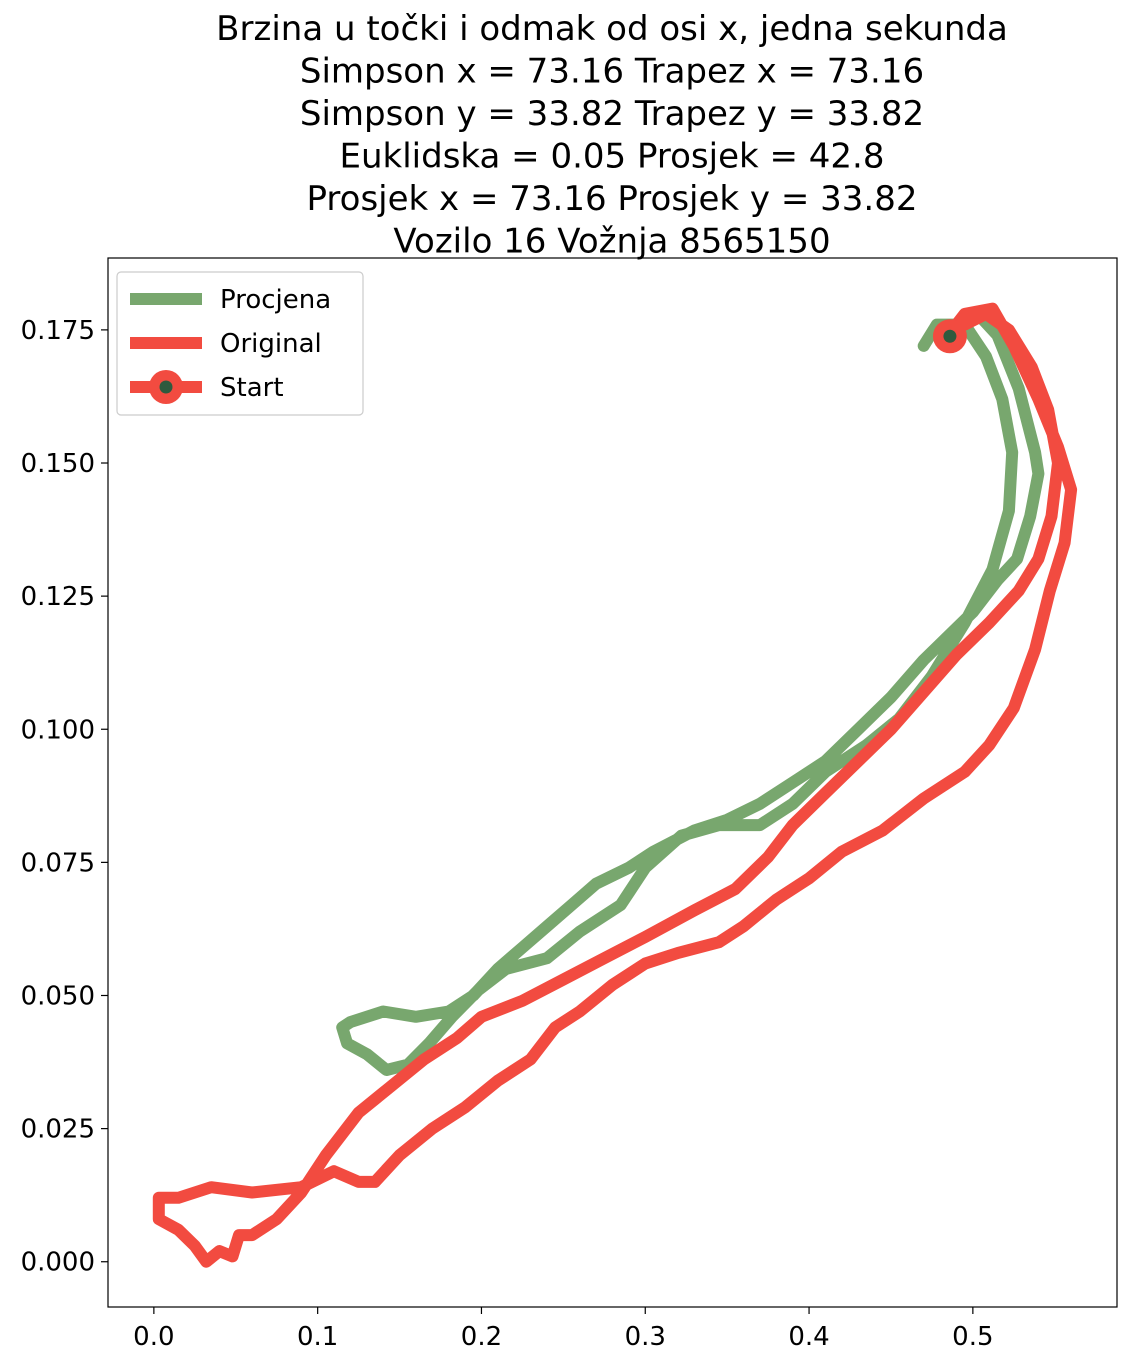 The height and width of the screenshot is (1357, 1128). I want to click on y-axis: 0.000 0.025 0.050 0.075 0.100 0.125 0.150 0.175, so click(64, 797).